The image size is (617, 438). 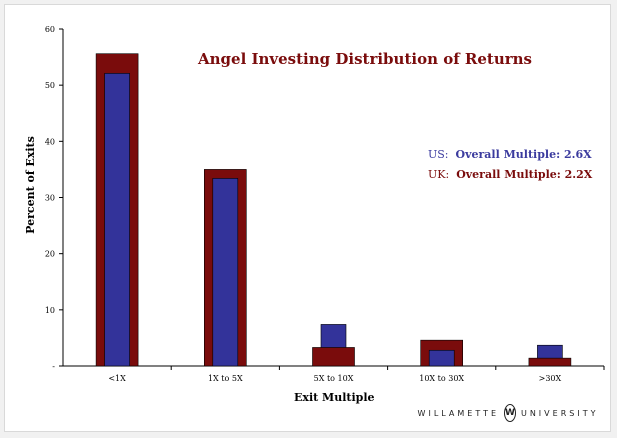 What do you see at coordinates (334, 397) in the screenshot?
I see `x-axis-label: Exit Multiple` at bounding box center [334, 397].